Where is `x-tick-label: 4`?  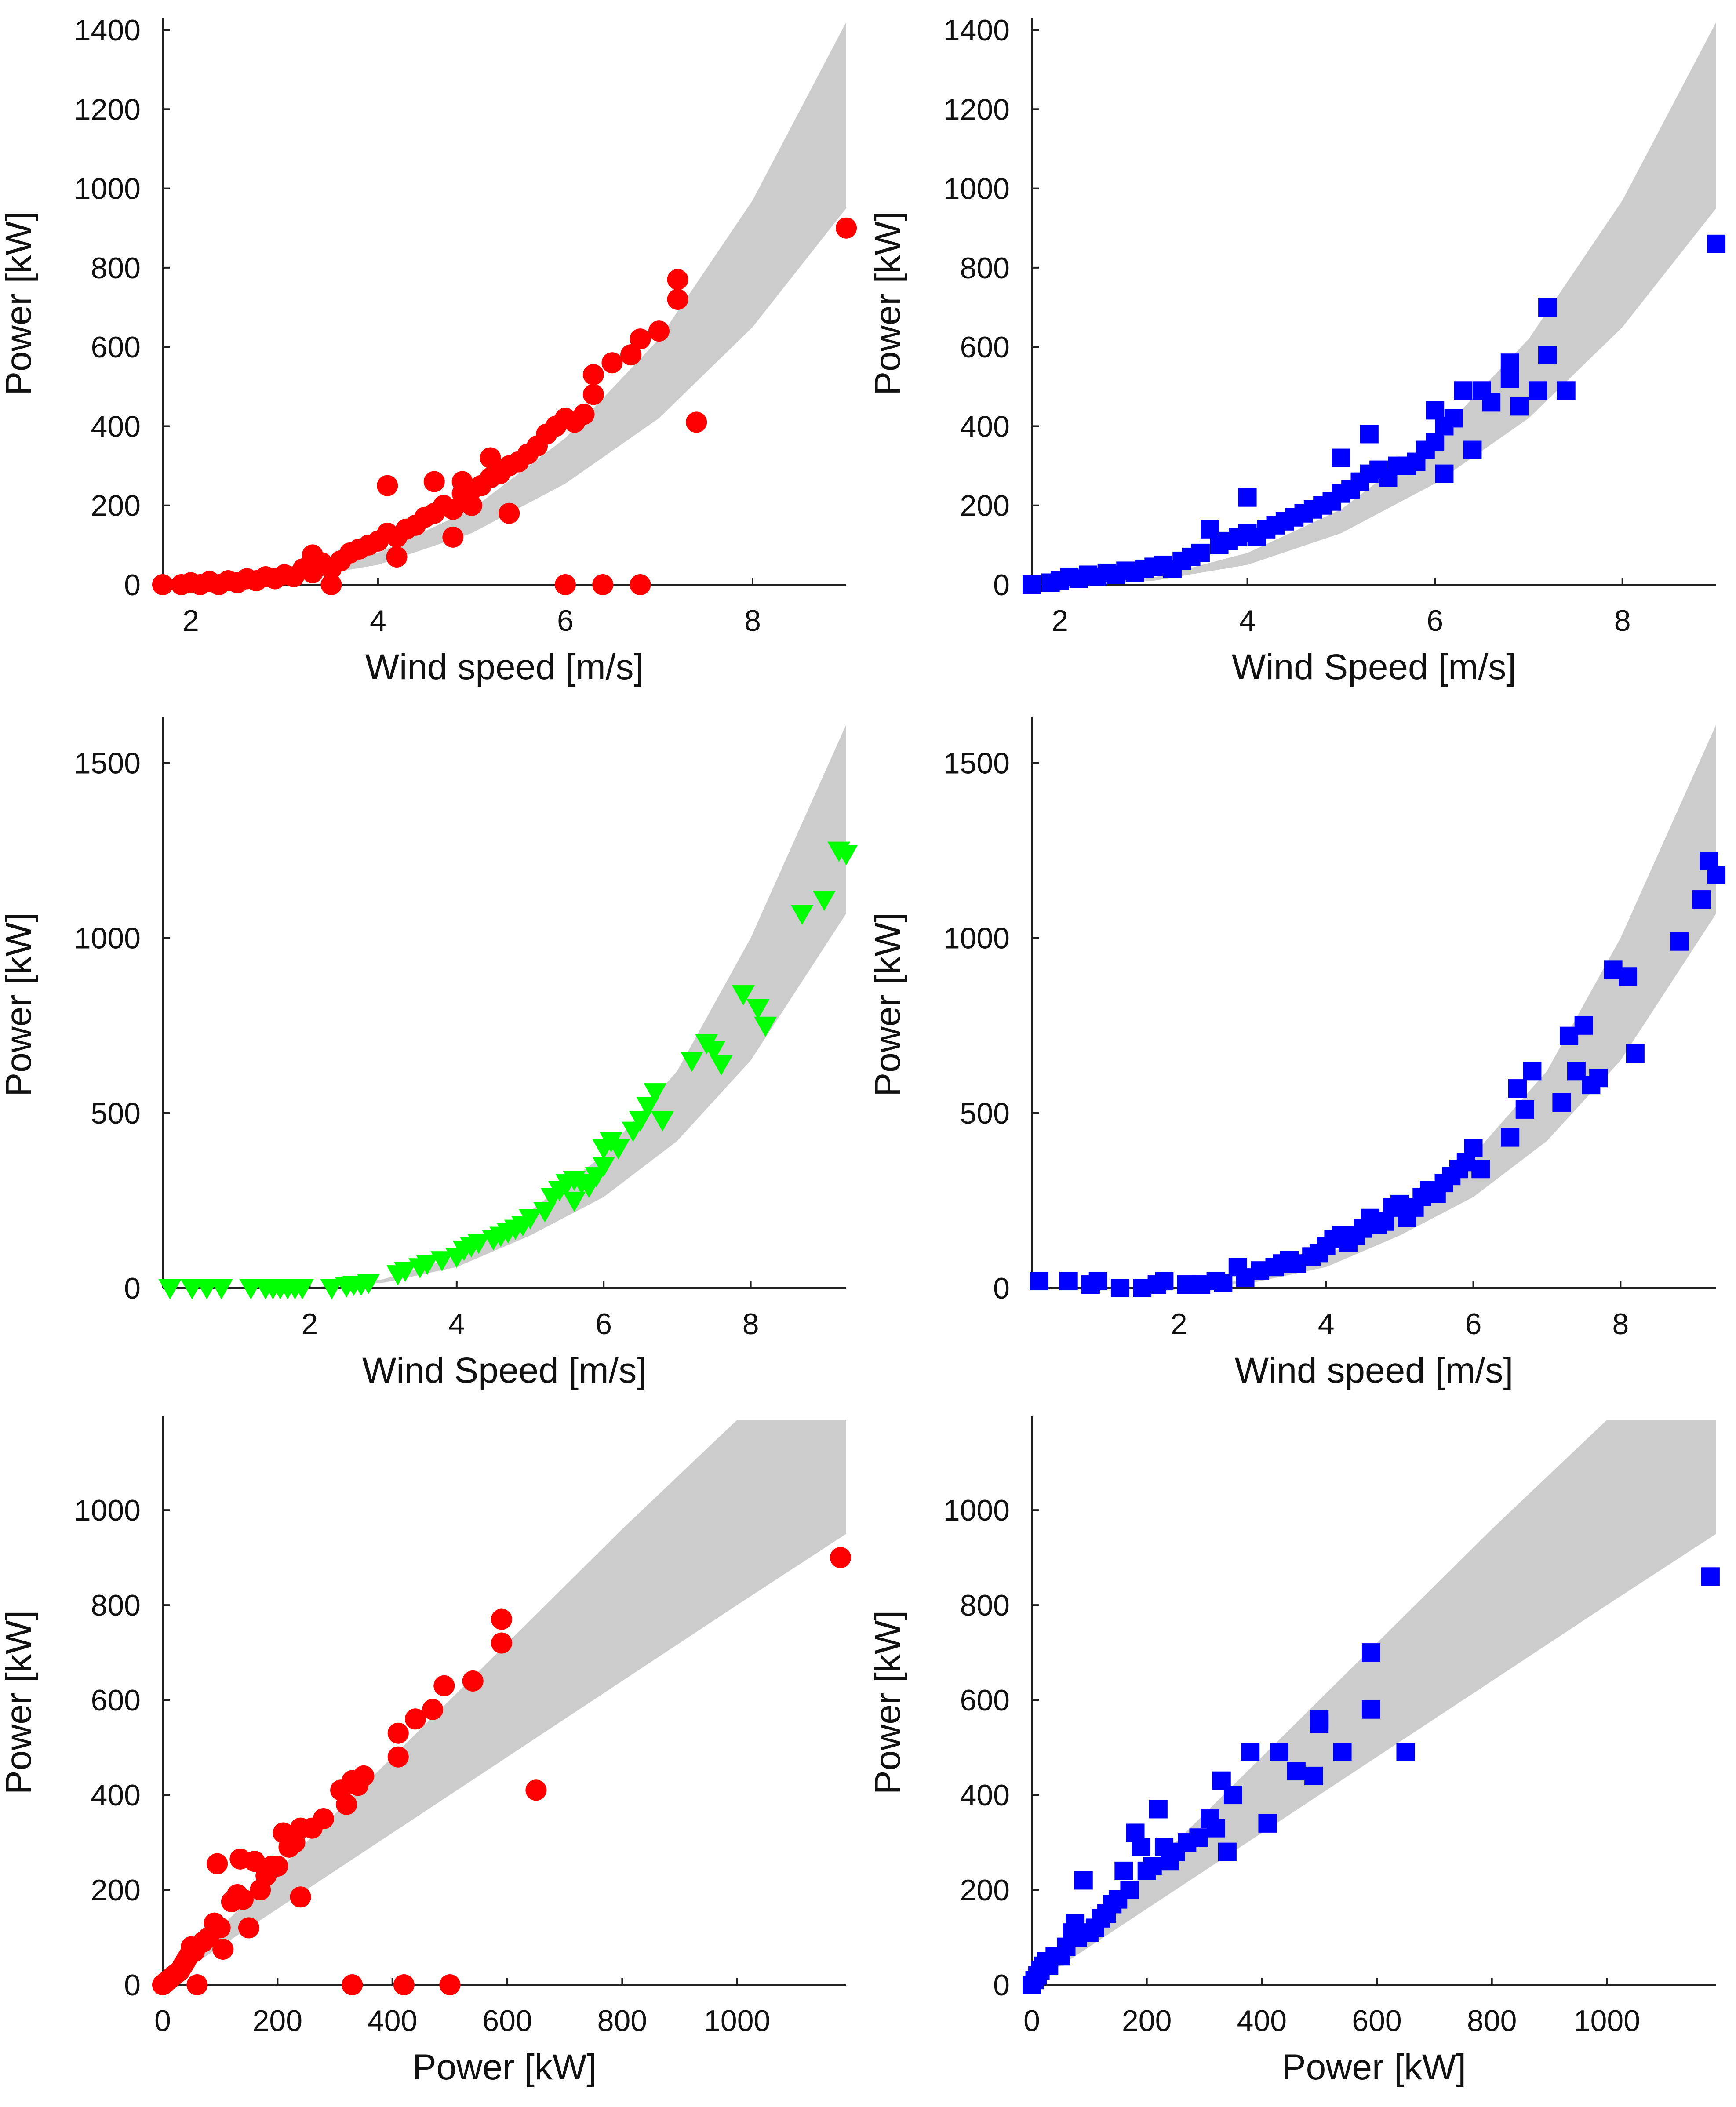 x-tick-label: 4 is located at coordinates (1248, 620).